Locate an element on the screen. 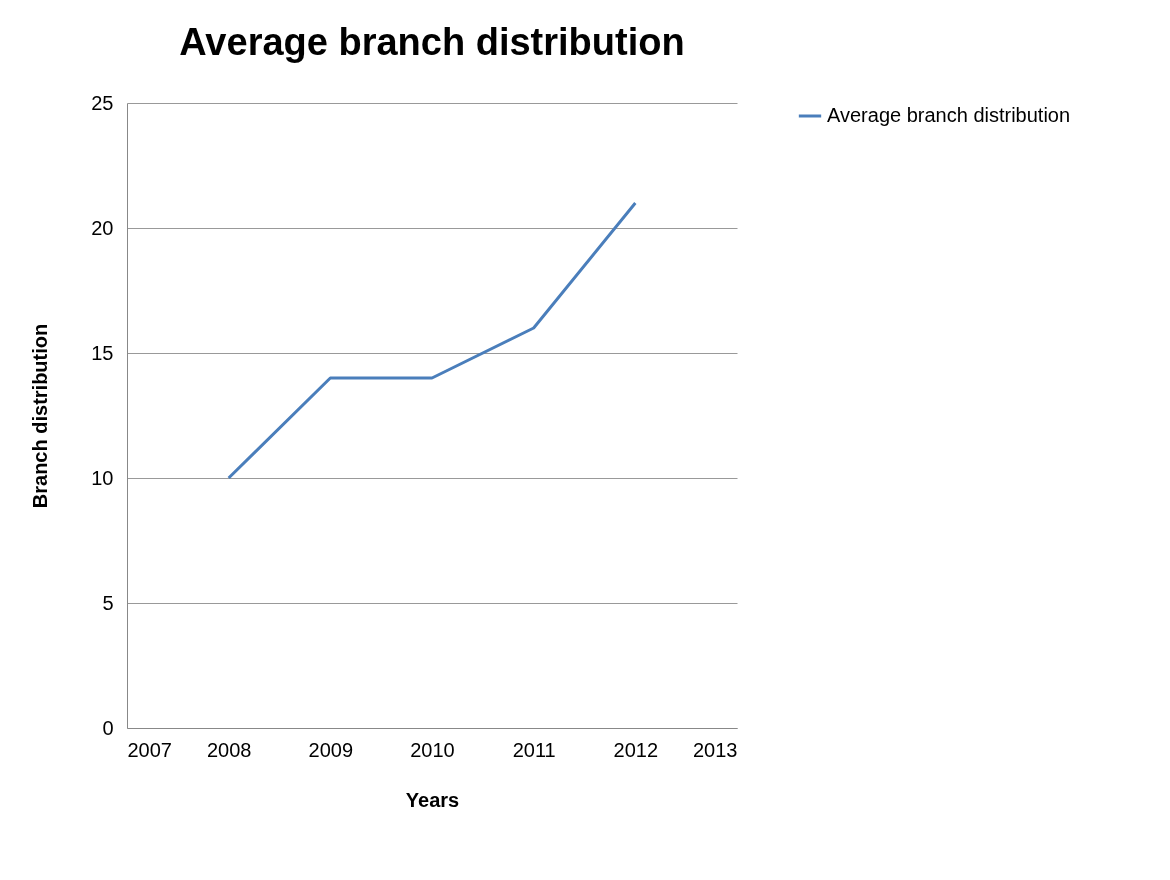 The height and width of the screenshot is (880, 1170). y-tick-label: 25 is located at coordinates (102, 102).